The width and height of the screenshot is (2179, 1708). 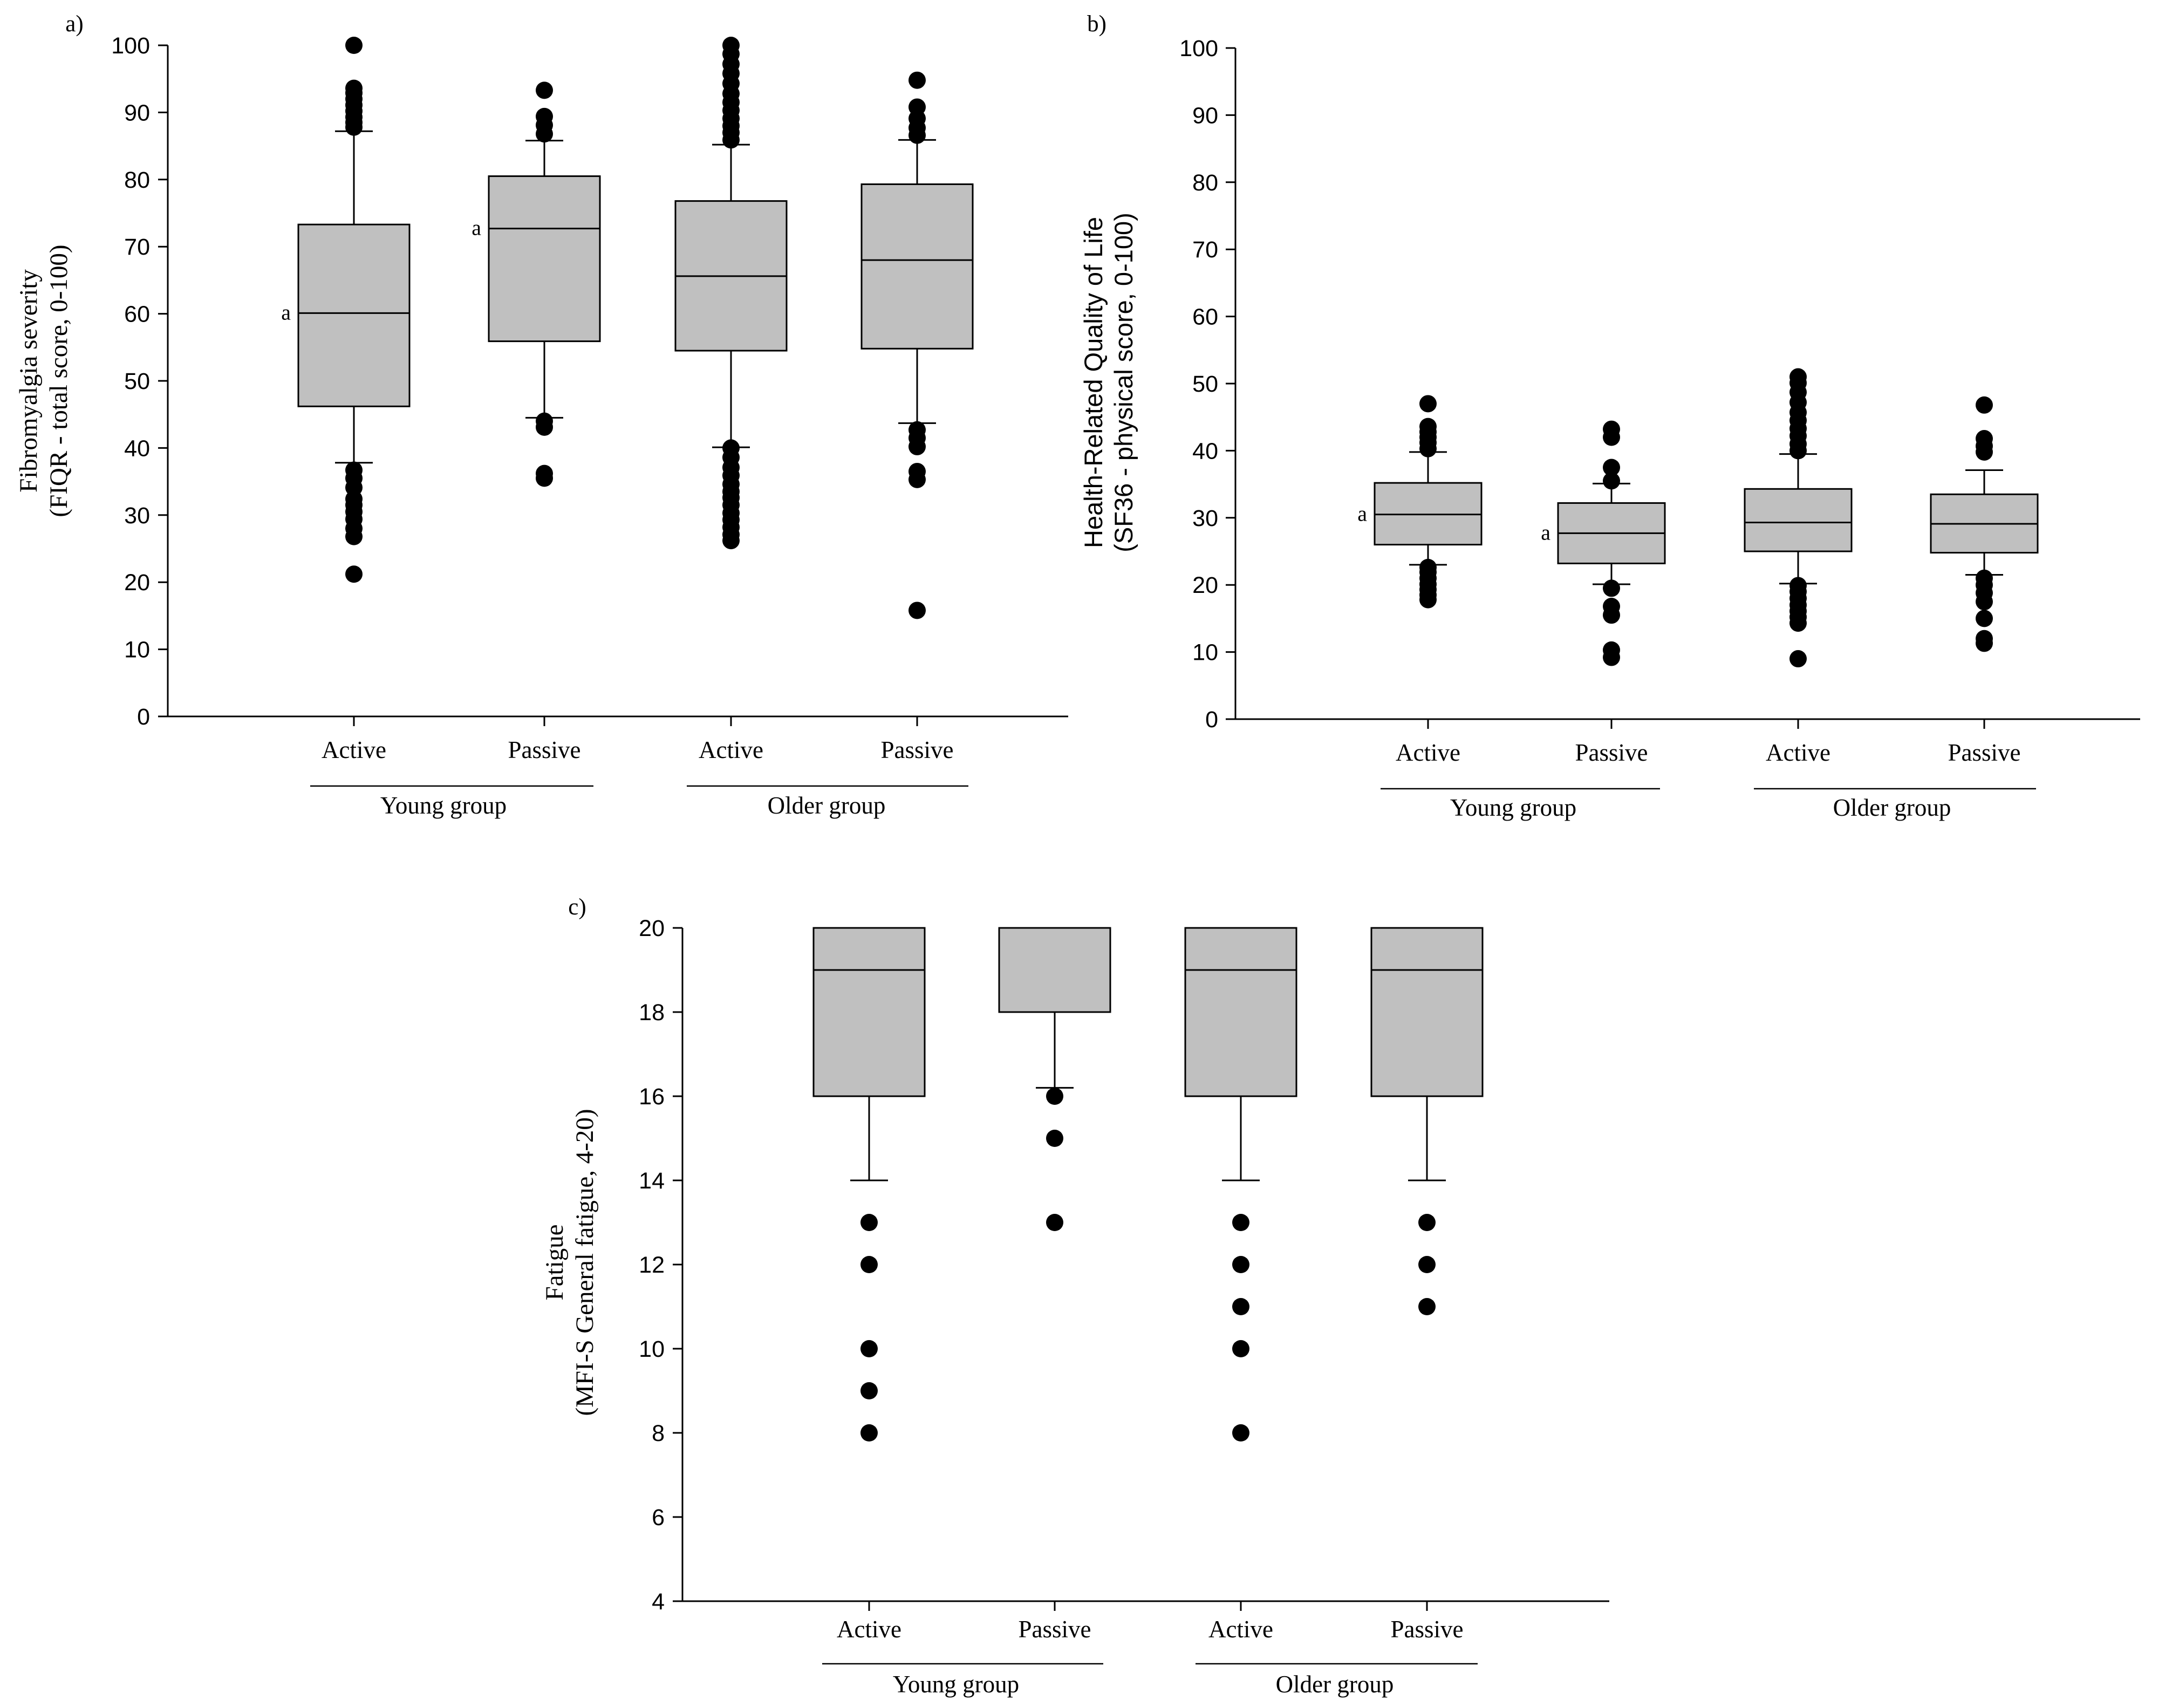 What do you see at coordinates (652, 1181) in the screenshot?
I see `y-tick-label: 14` at bounding box center [652, 1181].